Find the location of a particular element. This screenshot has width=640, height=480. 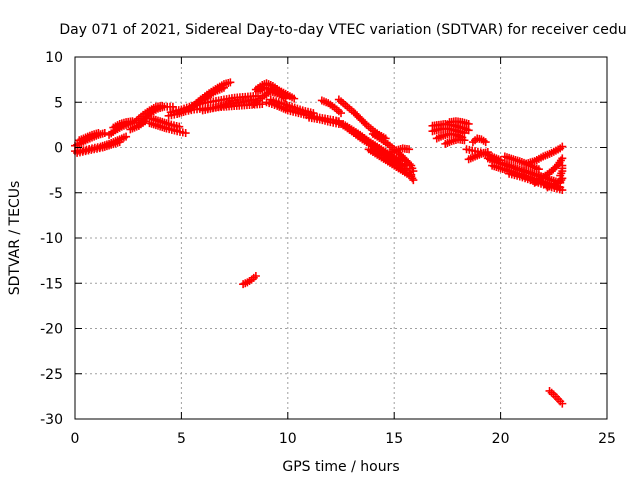

y-tick-label: -10 is located at coordinates (51, 239).